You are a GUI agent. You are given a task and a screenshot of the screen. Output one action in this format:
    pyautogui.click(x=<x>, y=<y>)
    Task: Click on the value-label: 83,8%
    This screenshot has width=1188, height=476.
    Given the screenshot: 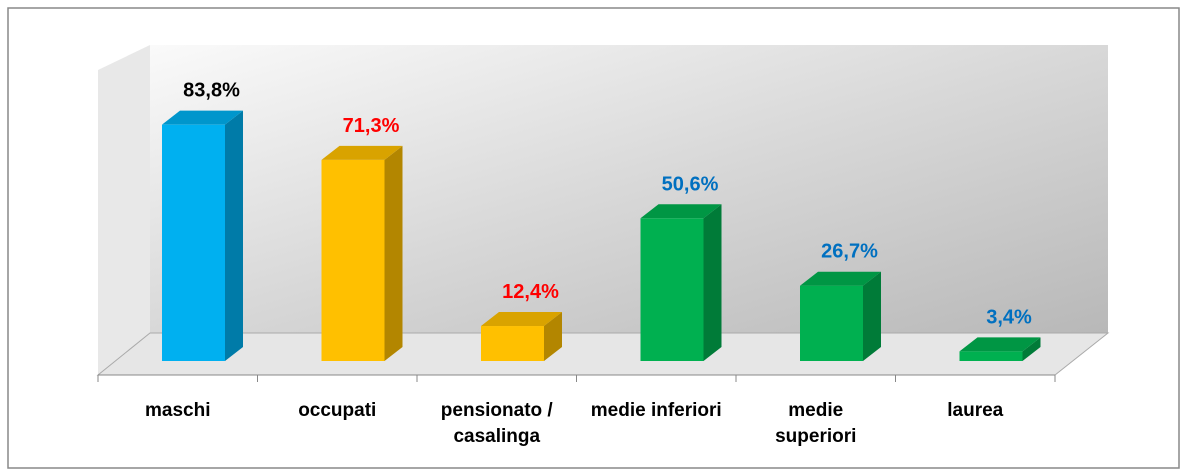 What is the action you would take?
    pyautogui.click(x=211, y=91)
    